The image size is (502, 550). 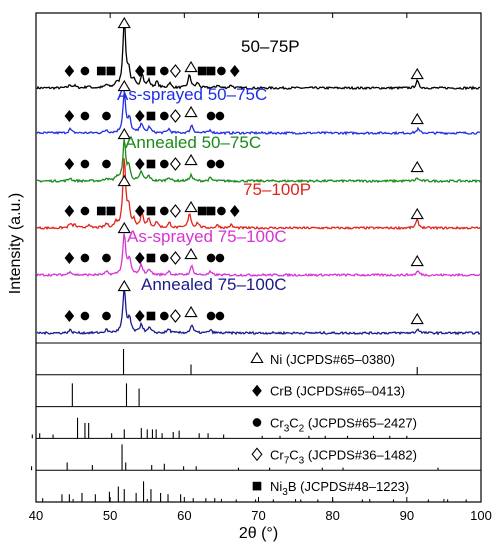 What do you see at coordinates (258, 515) in the screenshot?
I see `x-tick-label: 70` at bounding box center [258, 515].